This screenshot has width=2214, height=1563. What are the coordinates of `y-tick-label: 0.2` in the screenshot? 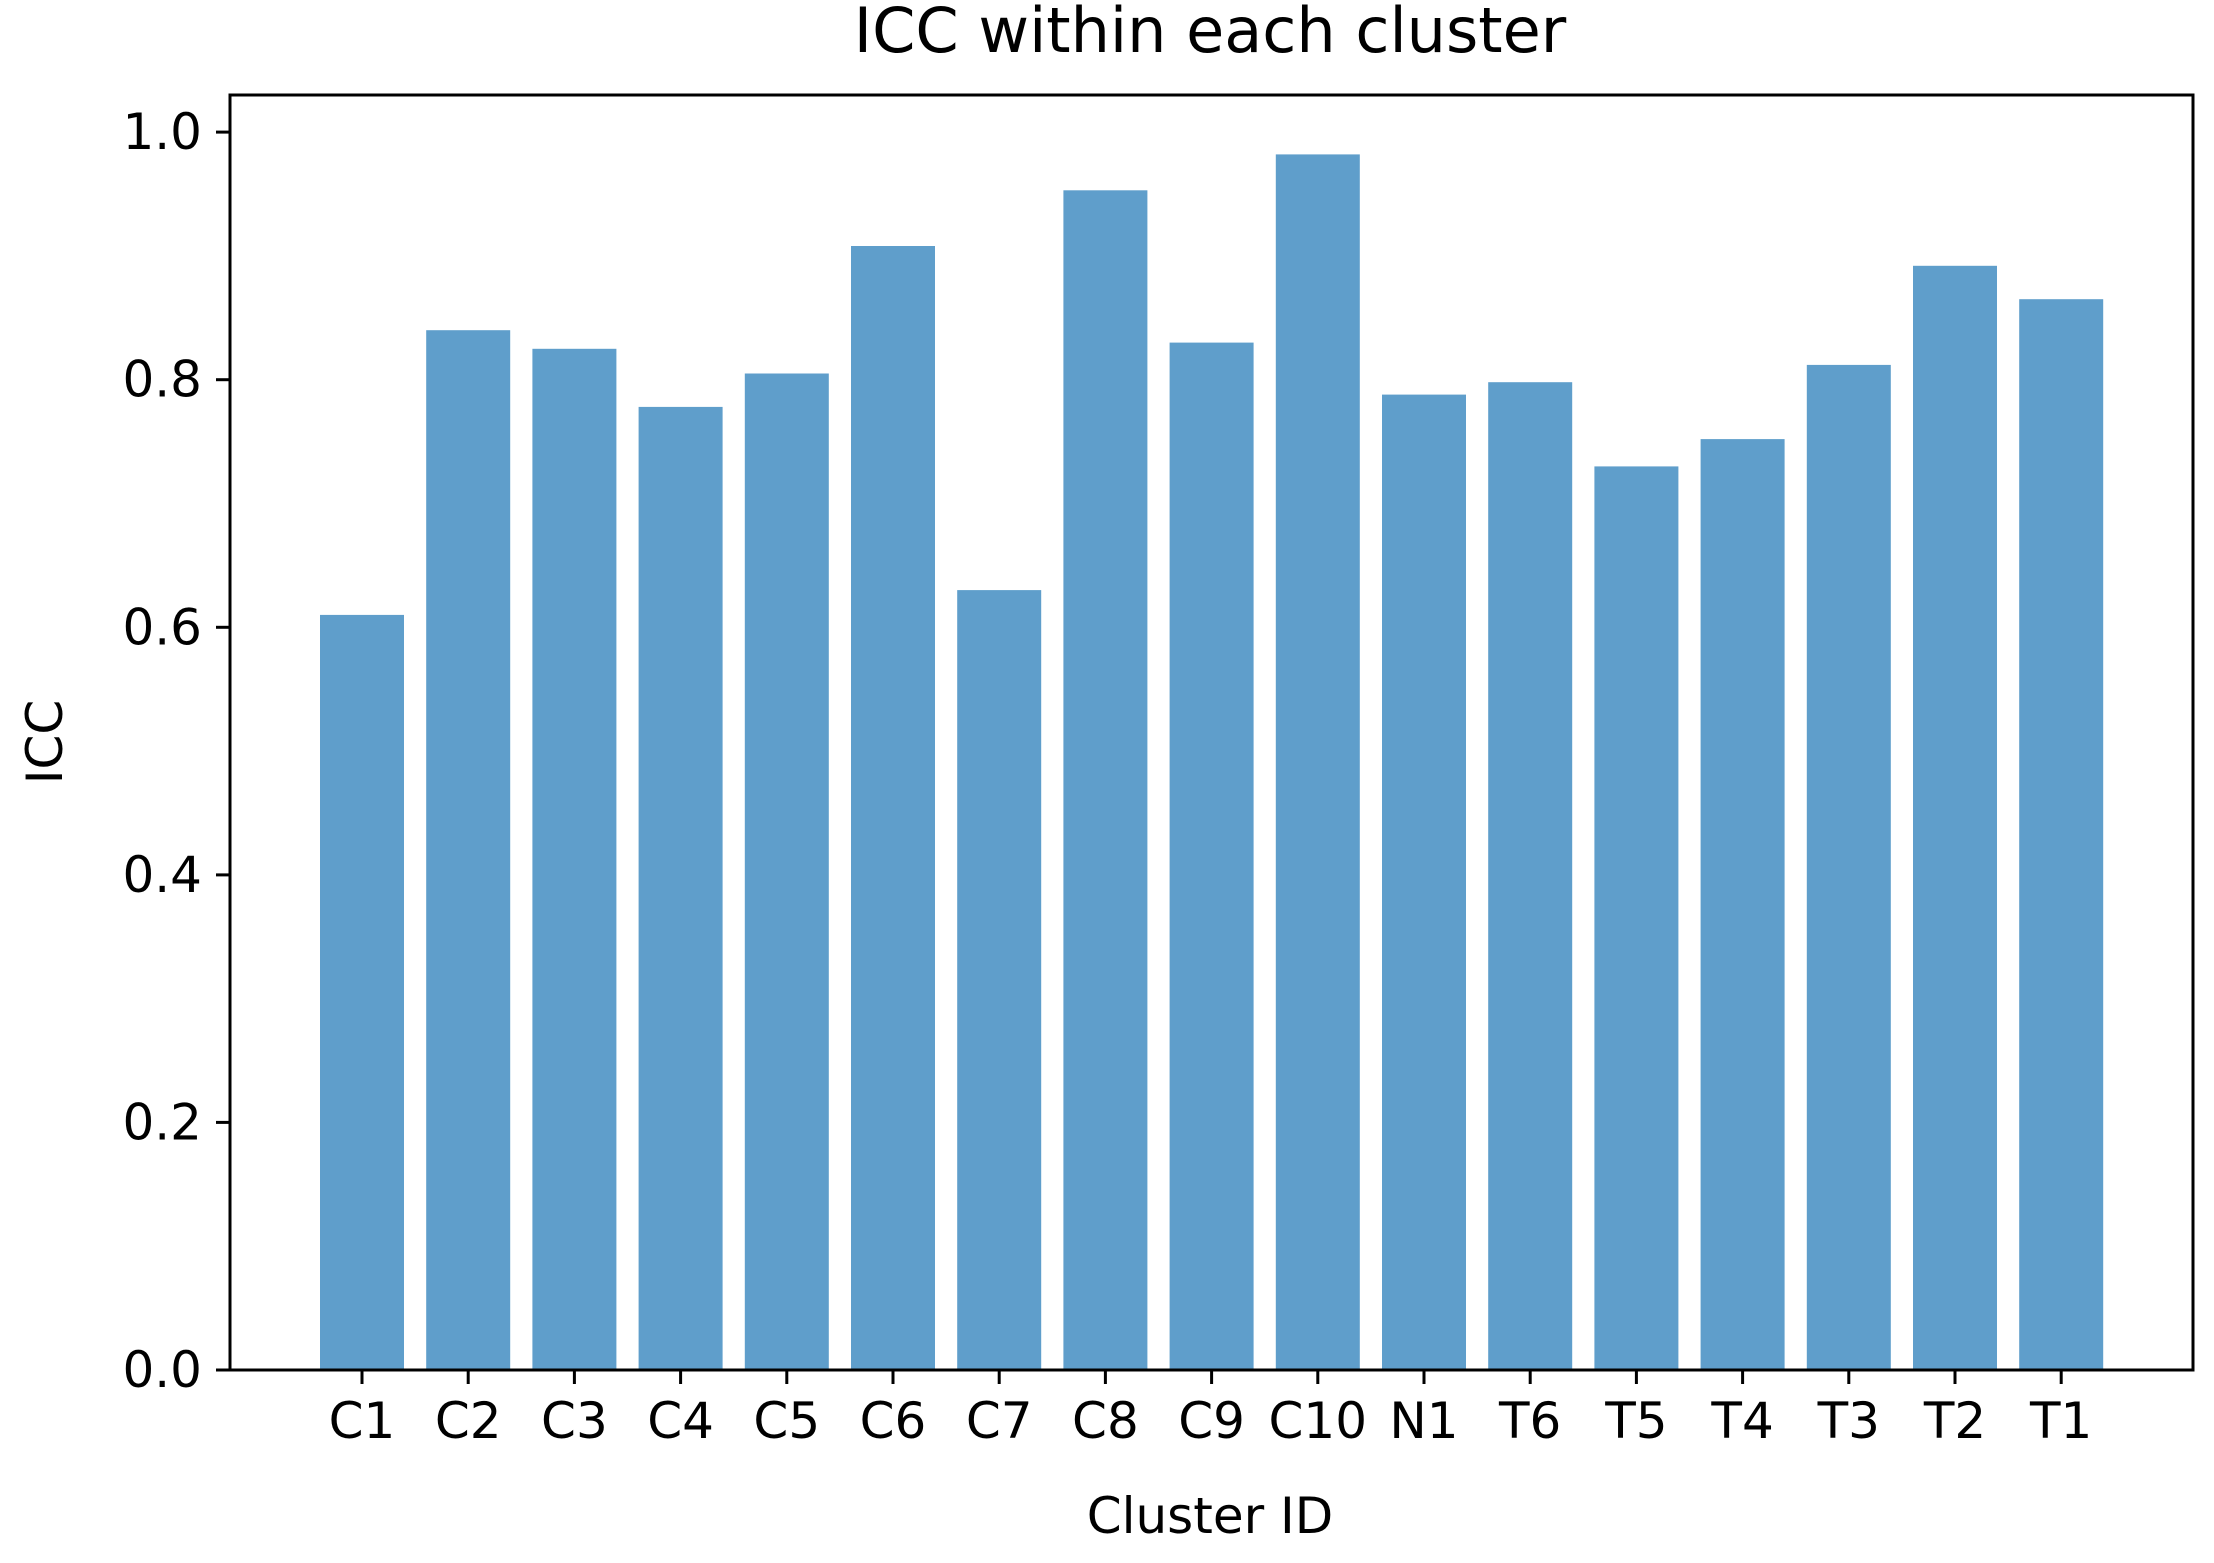 It's located at (162, 1122).